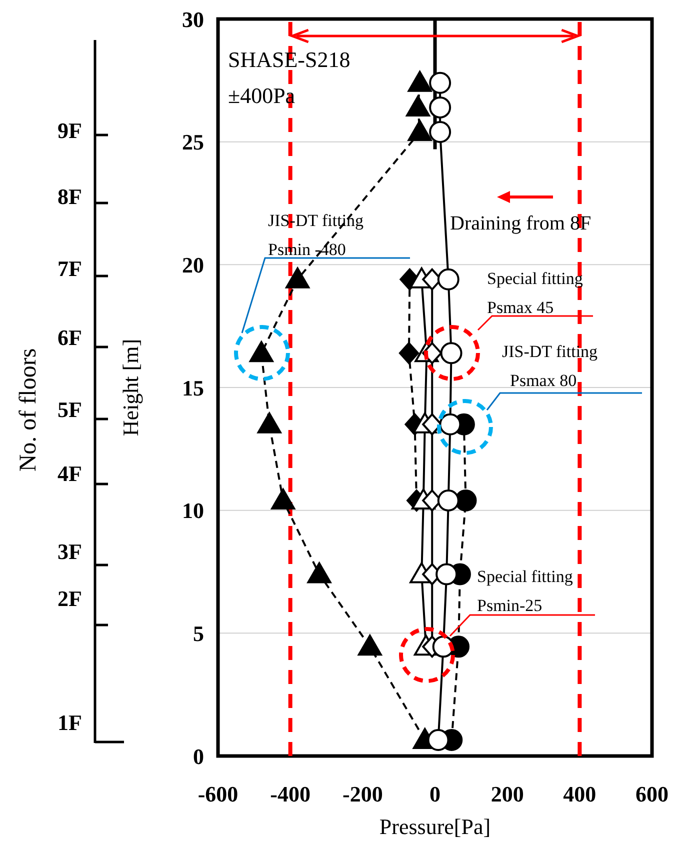 This screenshot has width=677, height=842. I want to click on text: 1F, so click(70, 723).